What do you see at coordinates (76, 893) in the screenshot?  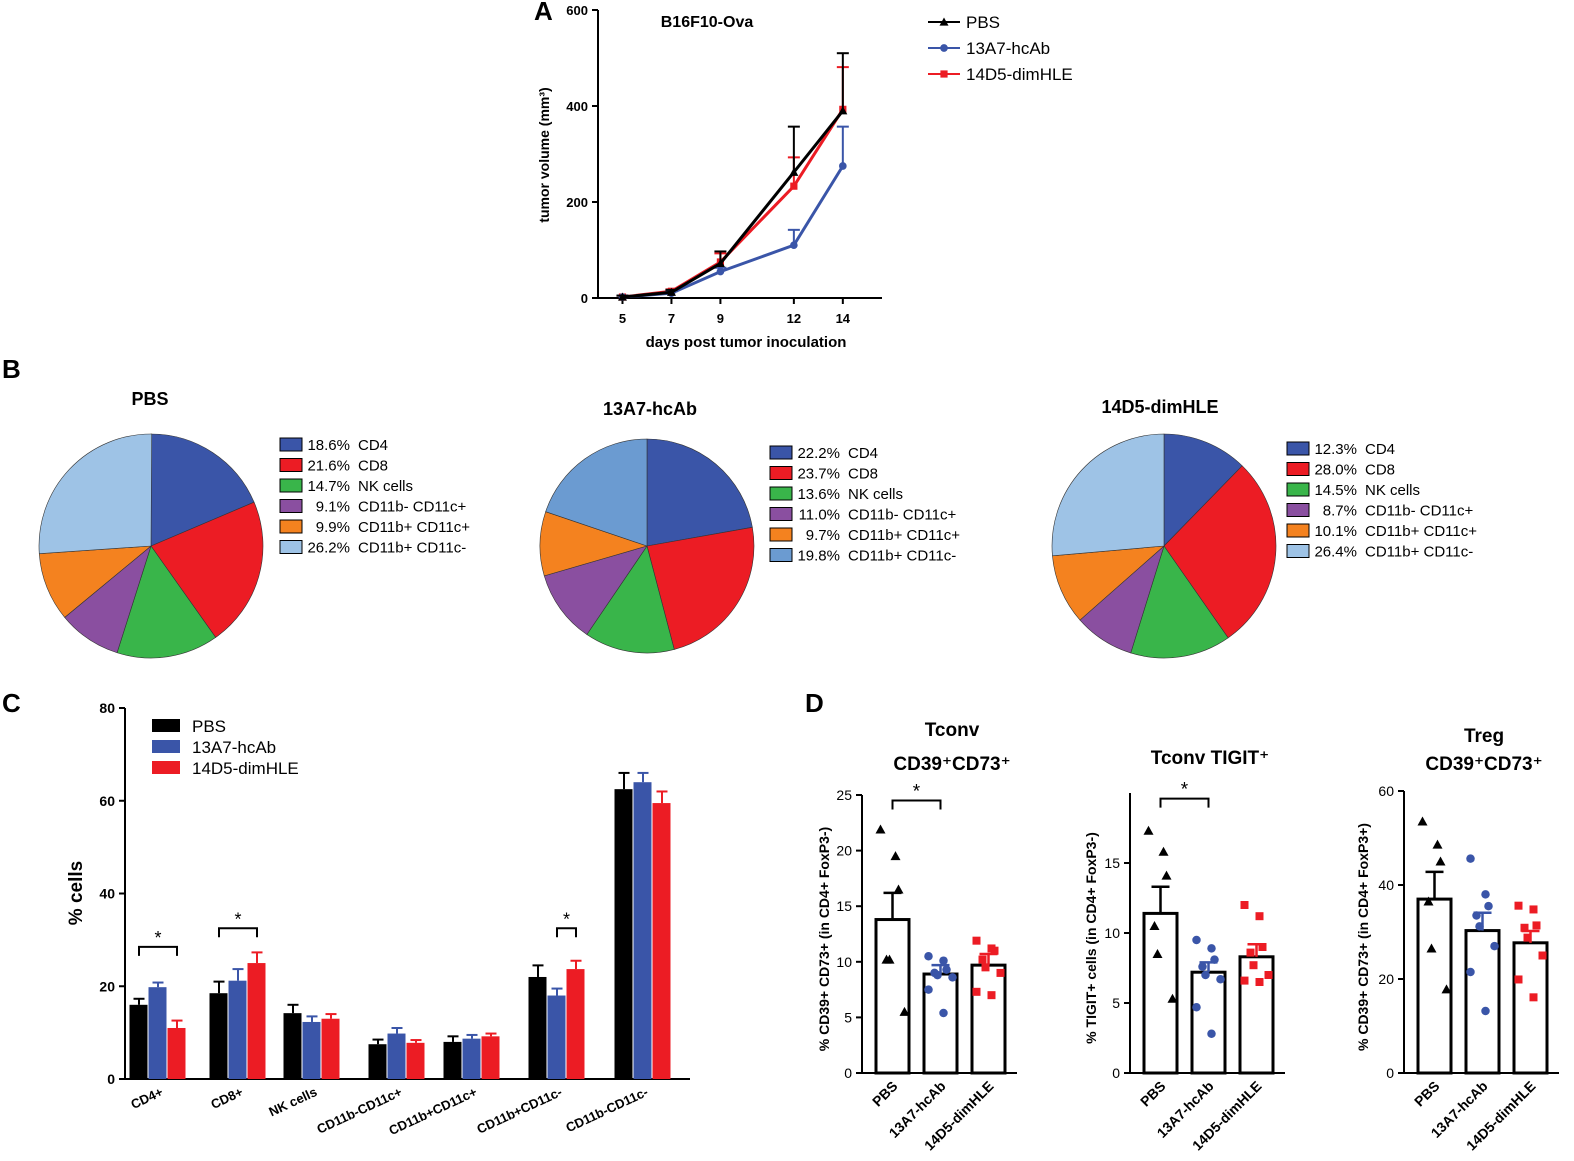 I see `y-axis-label: % cells` at bounding box center [76, 893].